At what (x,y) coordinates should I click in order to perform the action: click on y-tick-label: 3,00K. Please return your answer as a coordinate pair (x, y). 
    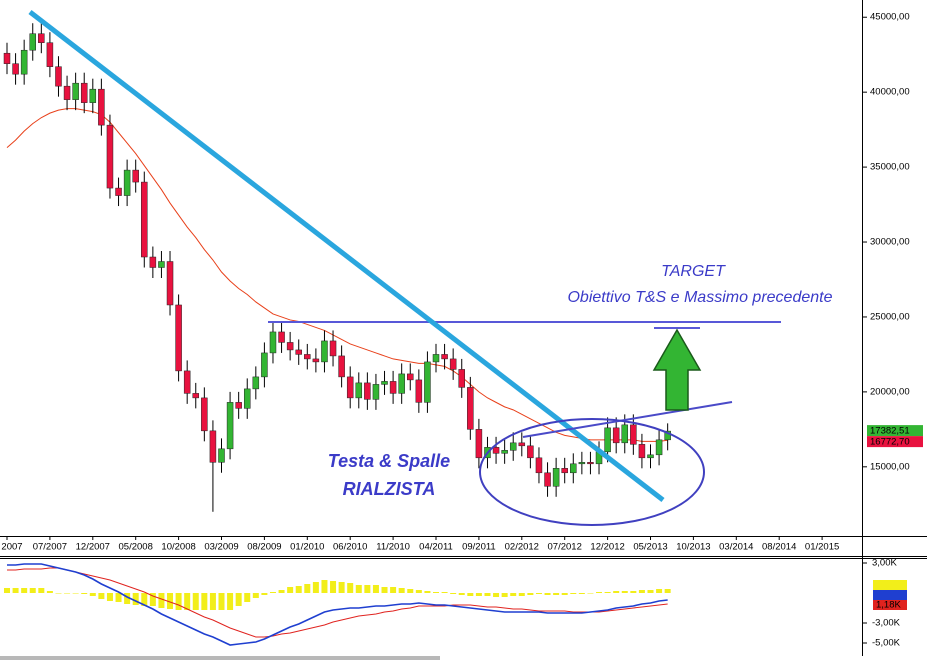
    Looking at the image, I should click on (884, 563).